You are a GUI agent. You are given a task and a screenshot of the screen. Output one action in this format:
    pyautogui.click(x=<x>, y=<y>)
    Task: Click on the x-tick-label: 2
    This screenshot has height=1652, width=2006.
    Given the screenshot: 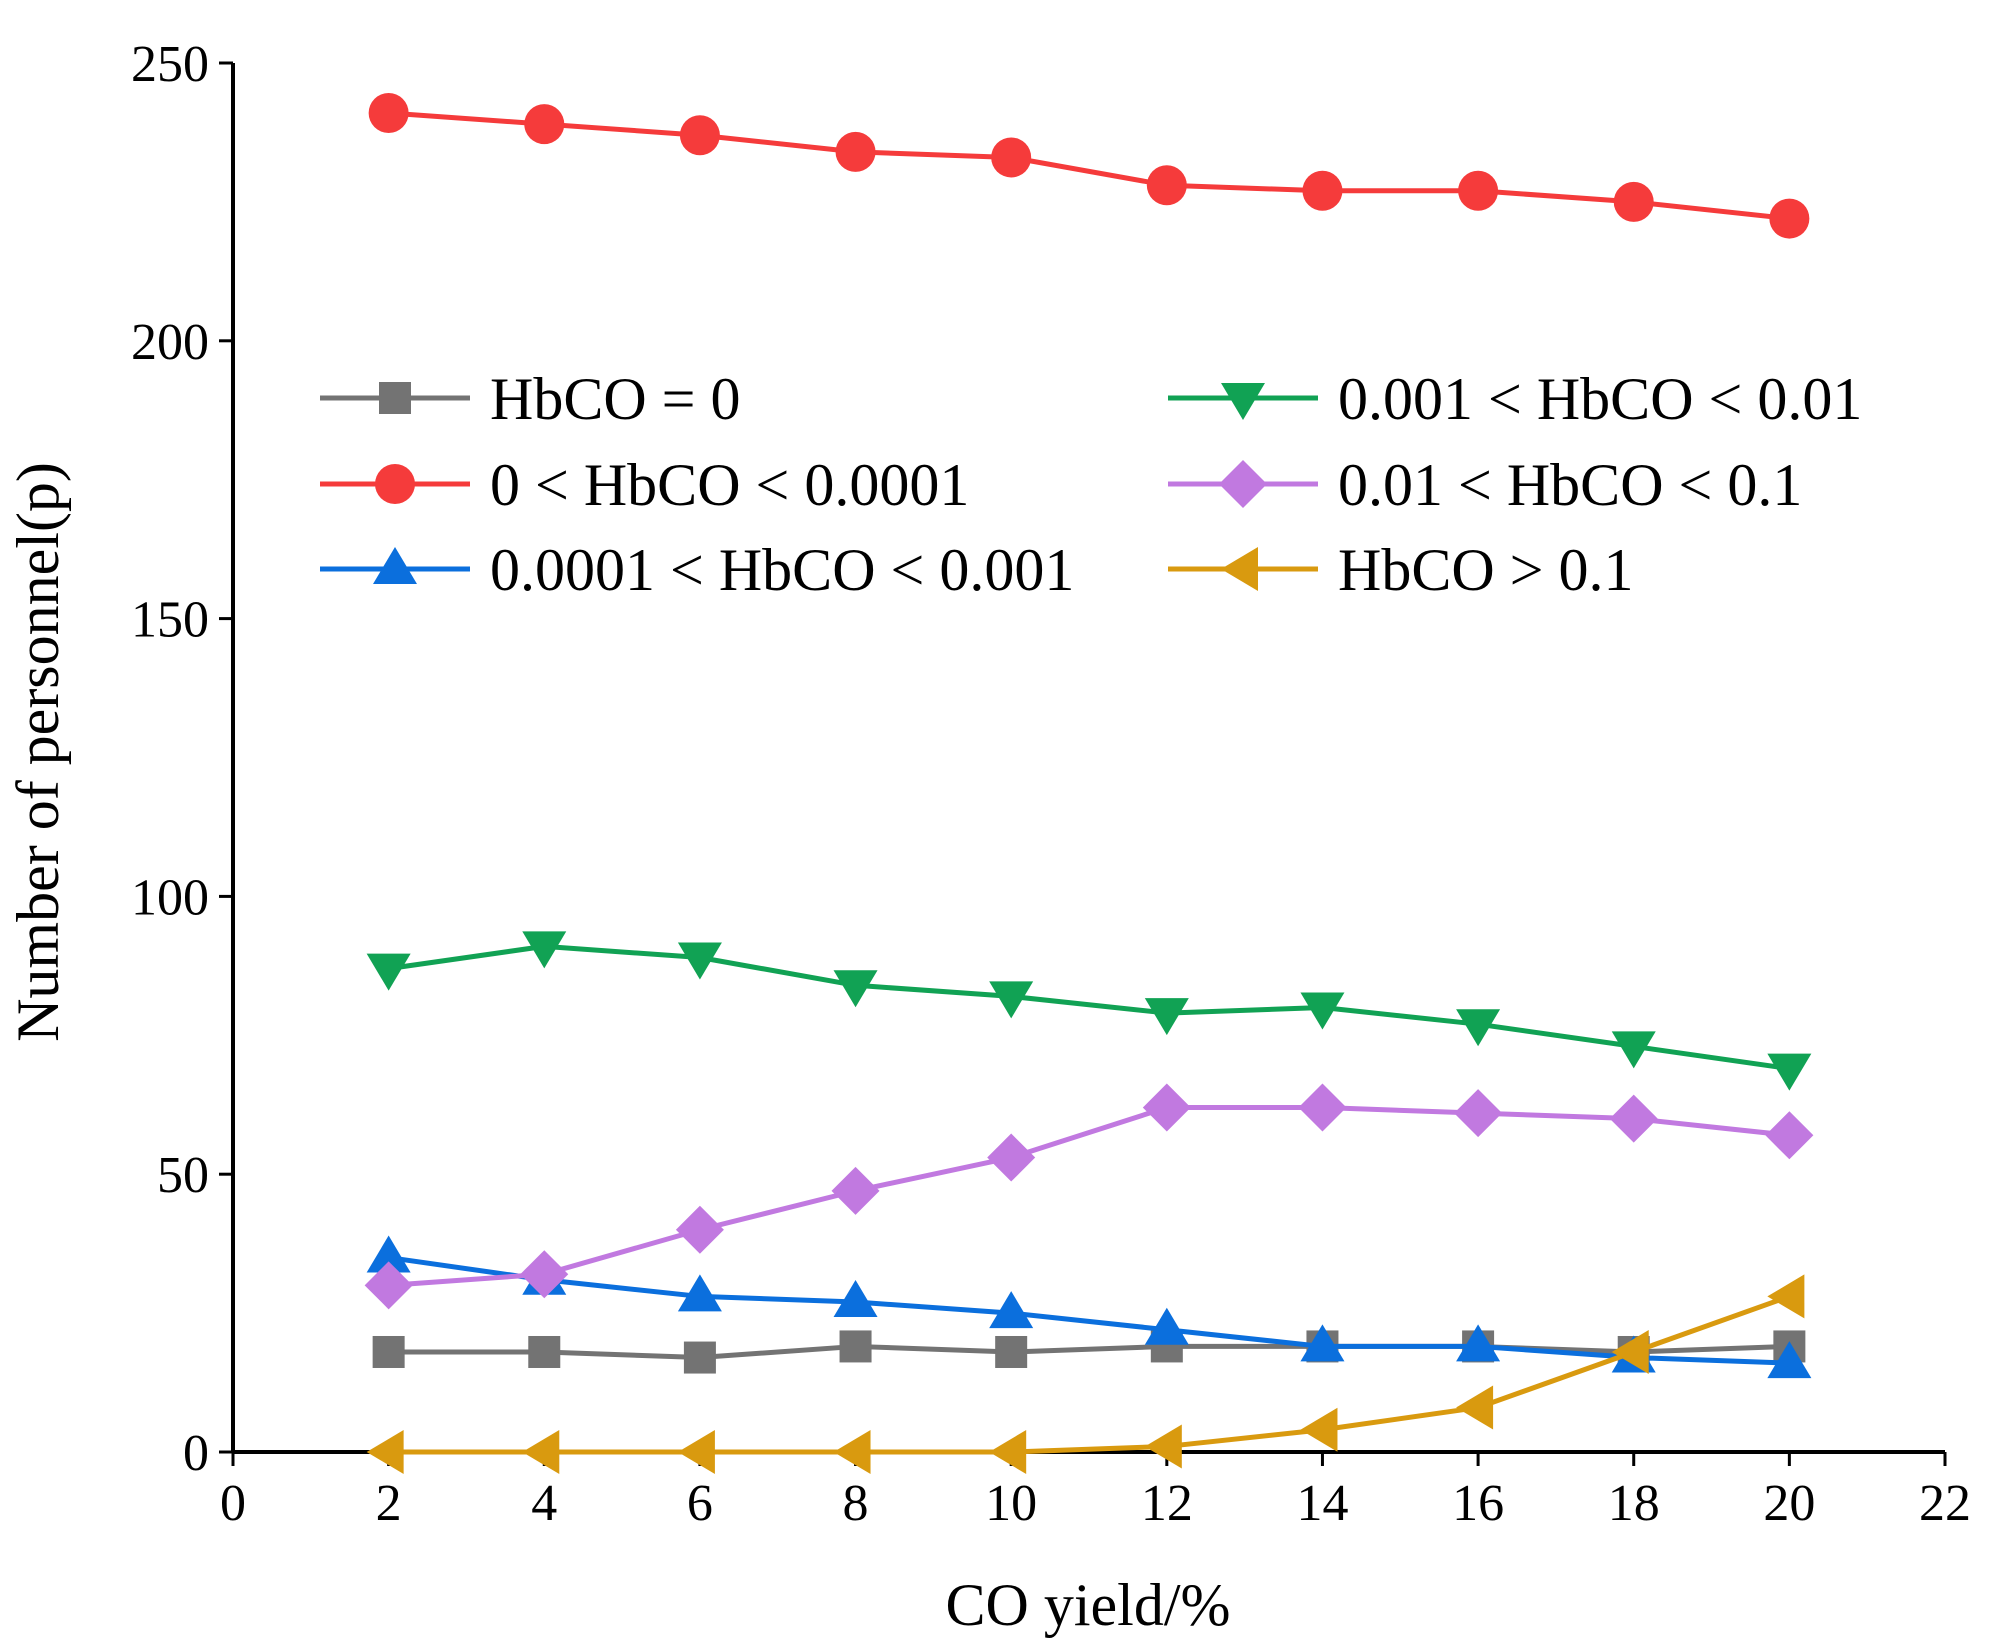 What is the action you would take?
    pyautogui.click(x=389, y=1503)
    